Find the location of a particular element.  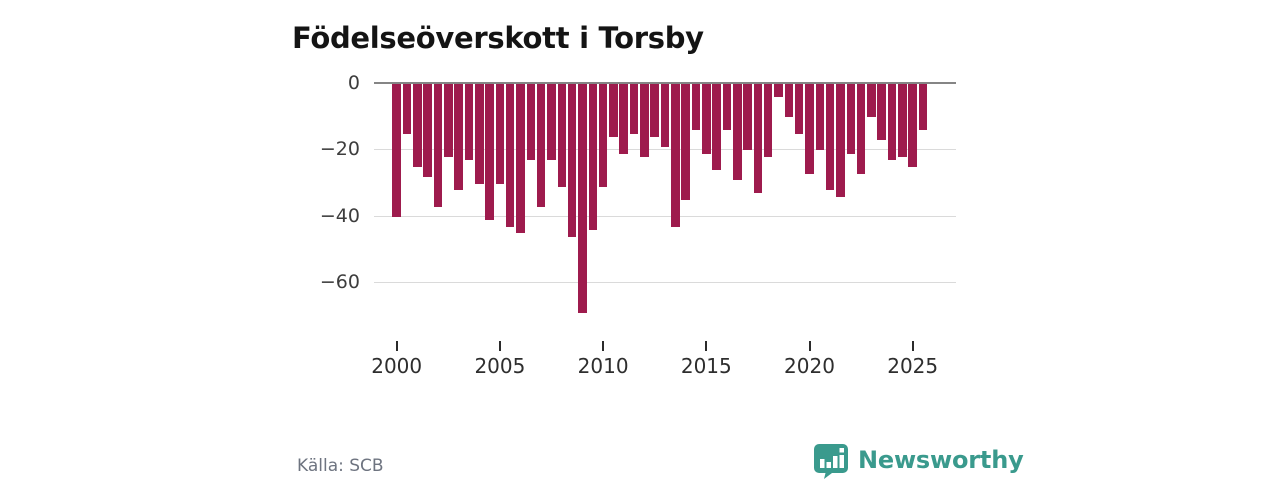

x-axis-label-2025: 2025 is located at coordinates (913, 366).